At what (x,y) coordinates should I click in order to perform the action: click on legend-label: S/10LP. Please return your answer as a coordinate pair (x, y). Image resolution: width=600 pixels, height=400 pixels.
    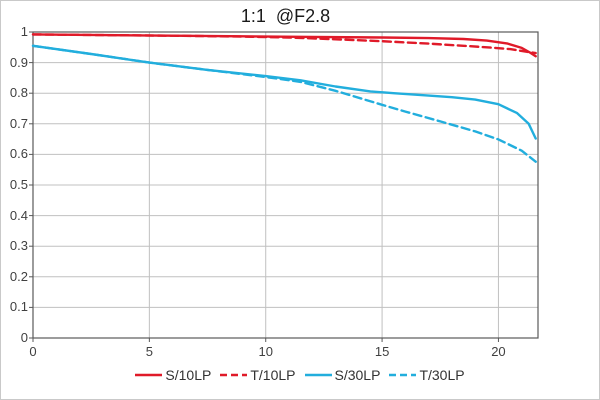
    Looking at the image, I should click on (188, 375).